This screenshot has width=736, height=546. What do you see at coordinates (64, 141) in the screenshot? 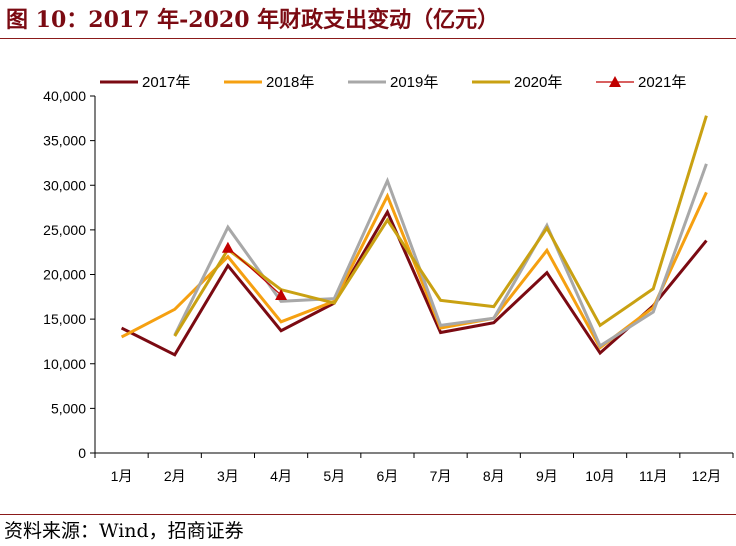
I see `y-tick-label: 35,000` at bounding box center [64, 141].